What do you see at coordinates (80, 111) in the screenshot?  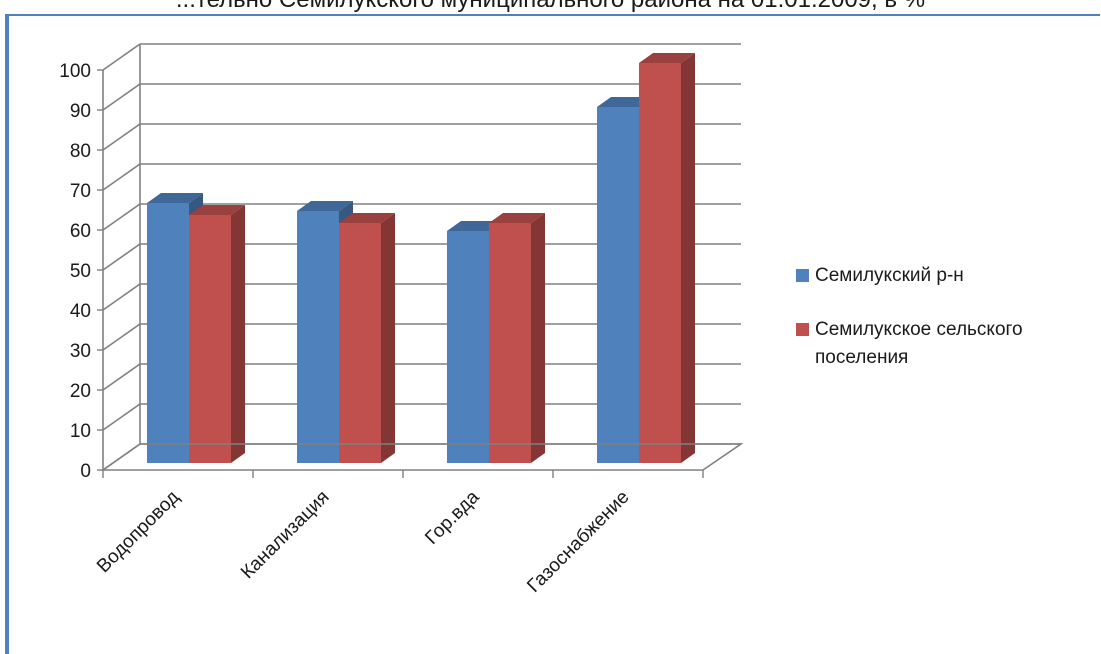 I see `y-tick-label: 90` at bounding box center [80, 111].